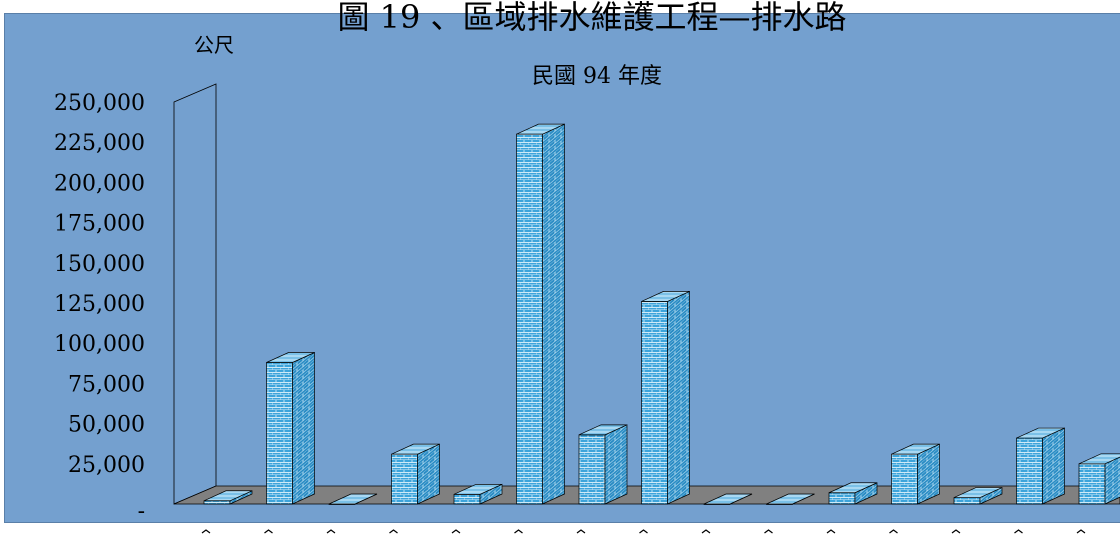 Image resolution: width=1120 pixels, height=535 pixels. What do you see at coordinates (214, 45) in the screenshot?
I see `y-axis-unit-label: 公尺` at bounding box center [214, 45].